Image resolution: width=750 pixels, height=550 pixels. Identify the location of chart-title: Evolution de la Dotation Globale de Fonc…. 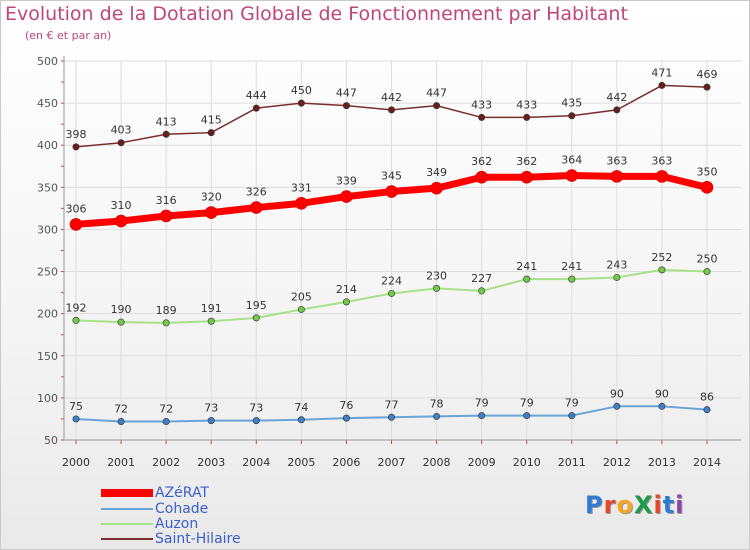
(316, 14).